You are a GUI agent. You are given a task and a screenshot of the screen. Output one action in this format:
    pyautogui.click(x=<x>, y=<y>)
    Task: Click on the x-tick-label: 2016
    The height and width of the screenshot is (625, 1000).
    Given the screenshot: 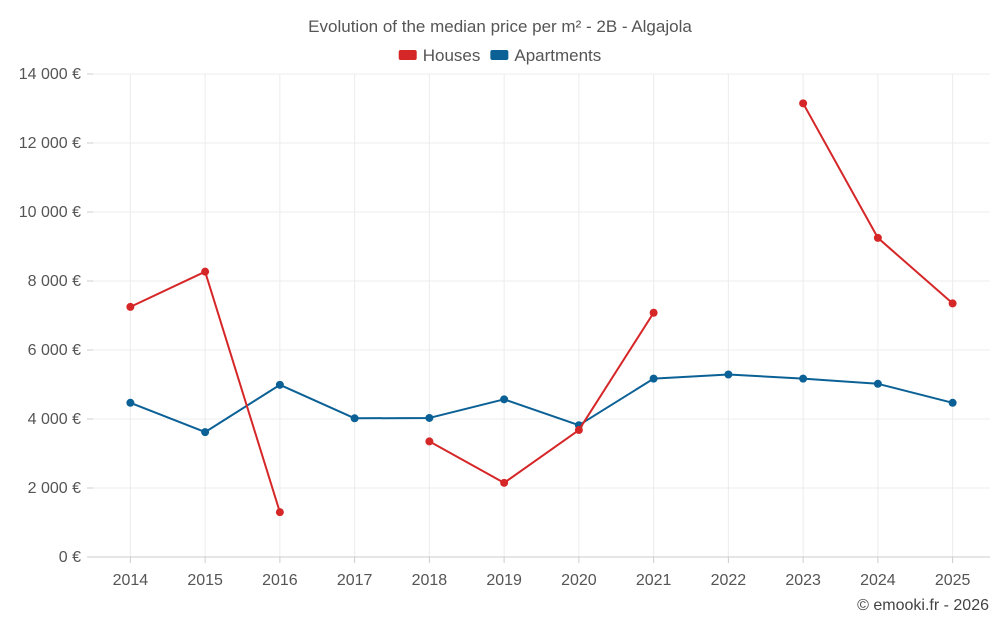 What is the action you would take?
    pyautogui.click(x=280, y=580)
    